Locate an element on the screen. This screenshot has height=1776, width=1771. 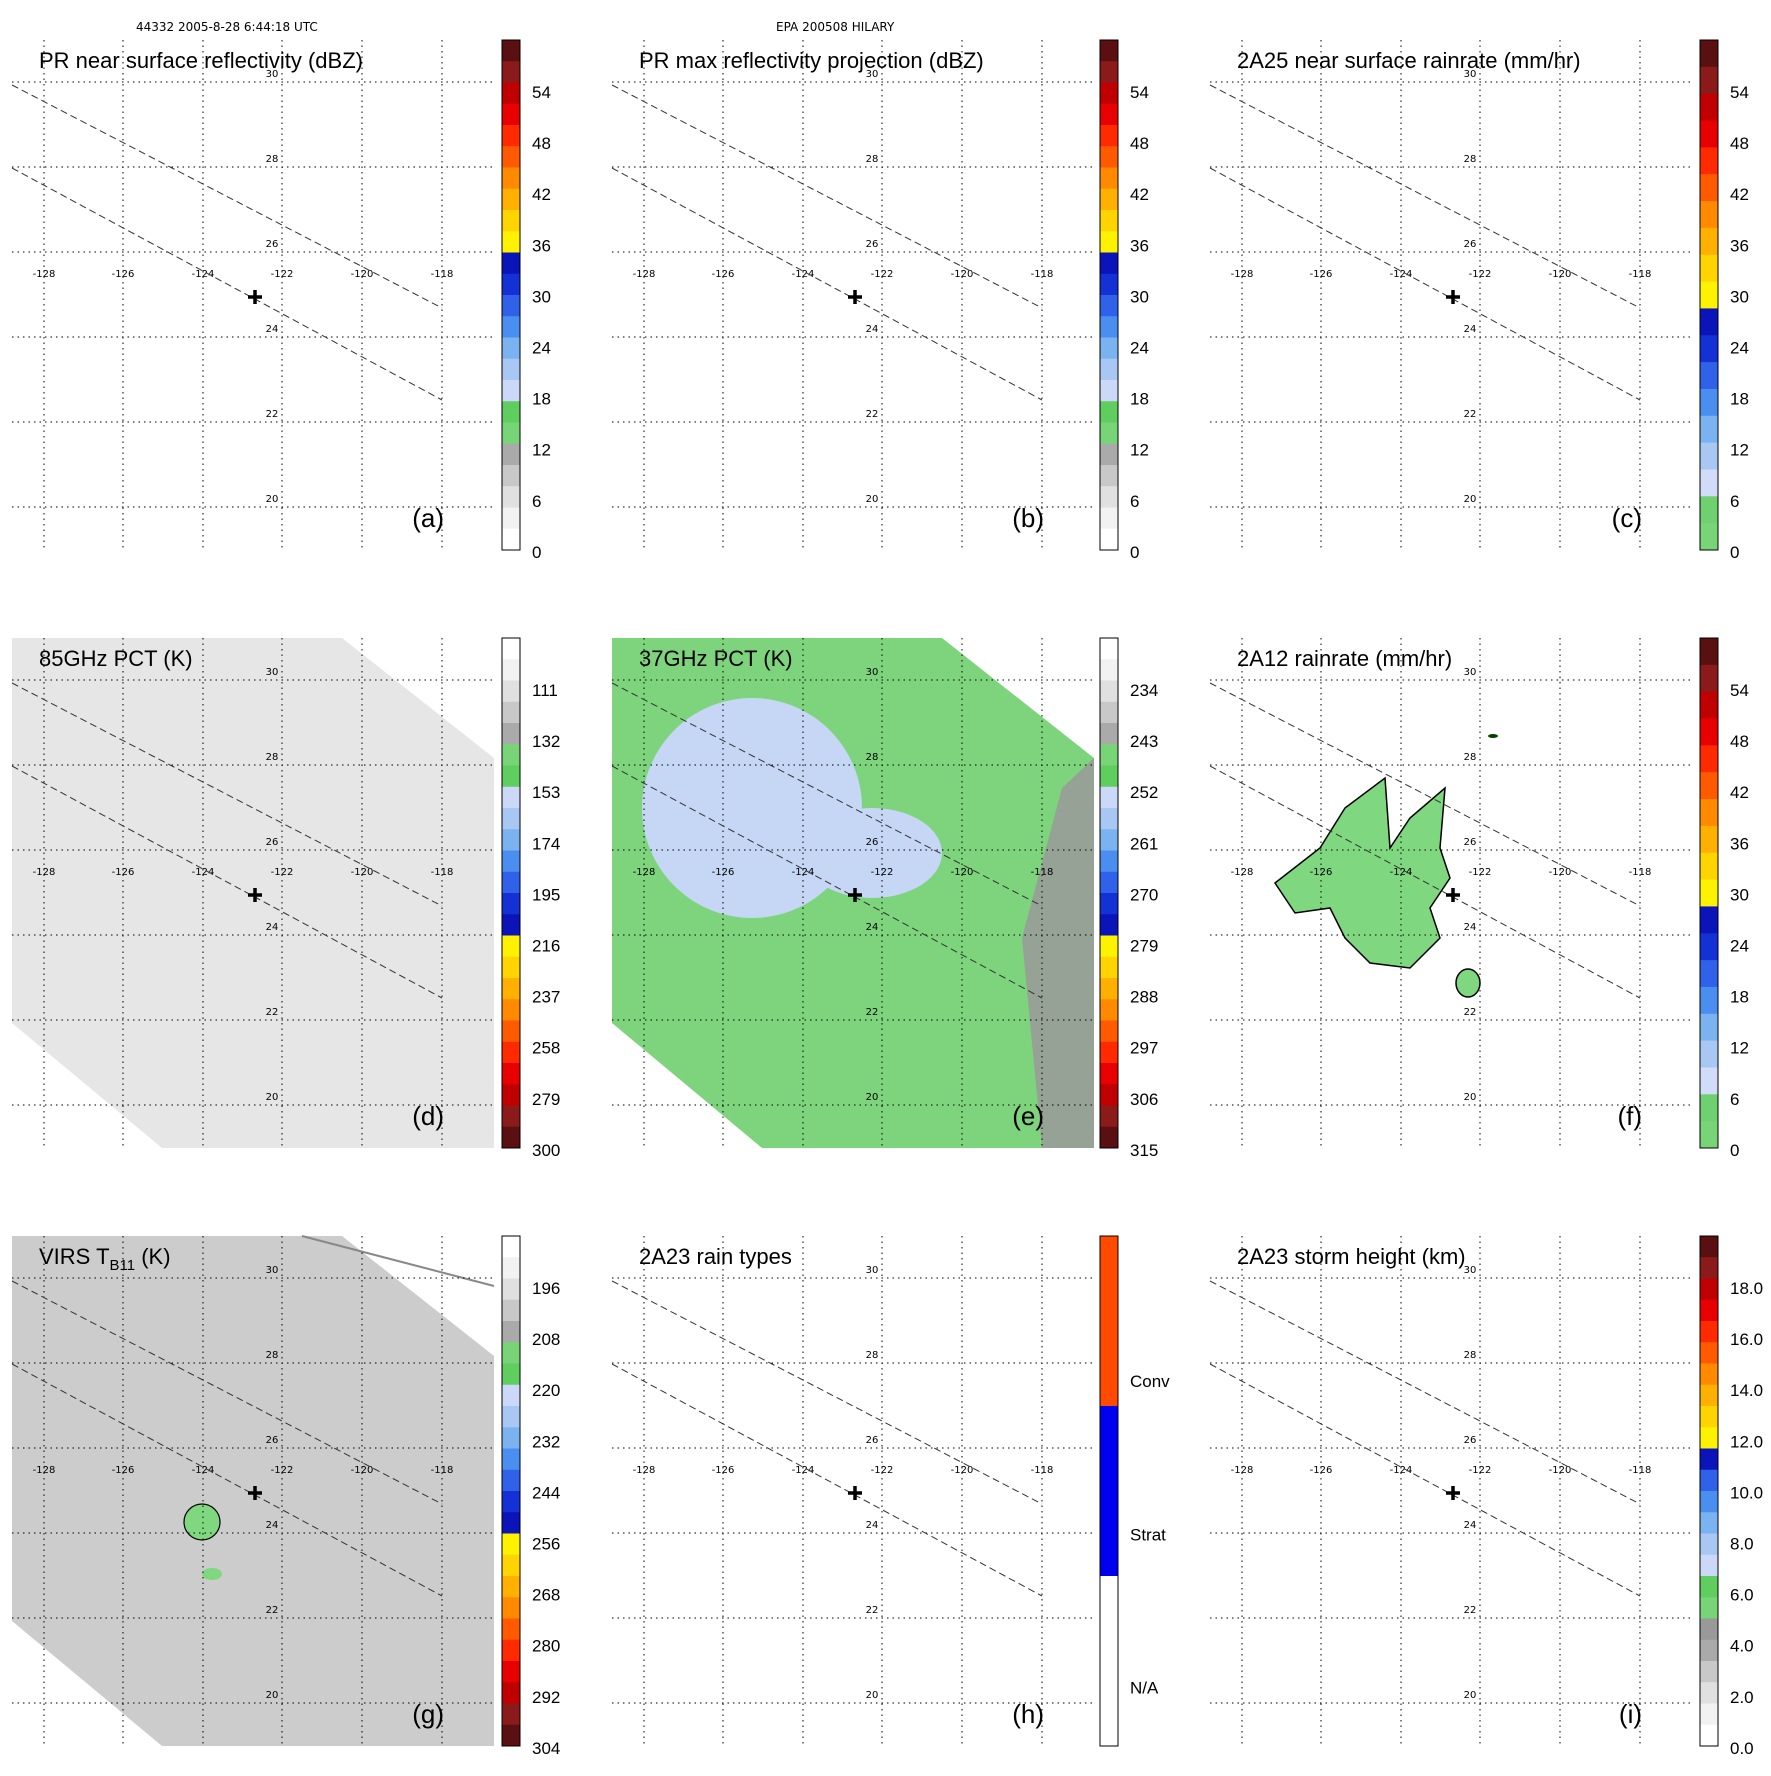
colorbar-label: 8.0 is located at coordinates (1742, 1544).